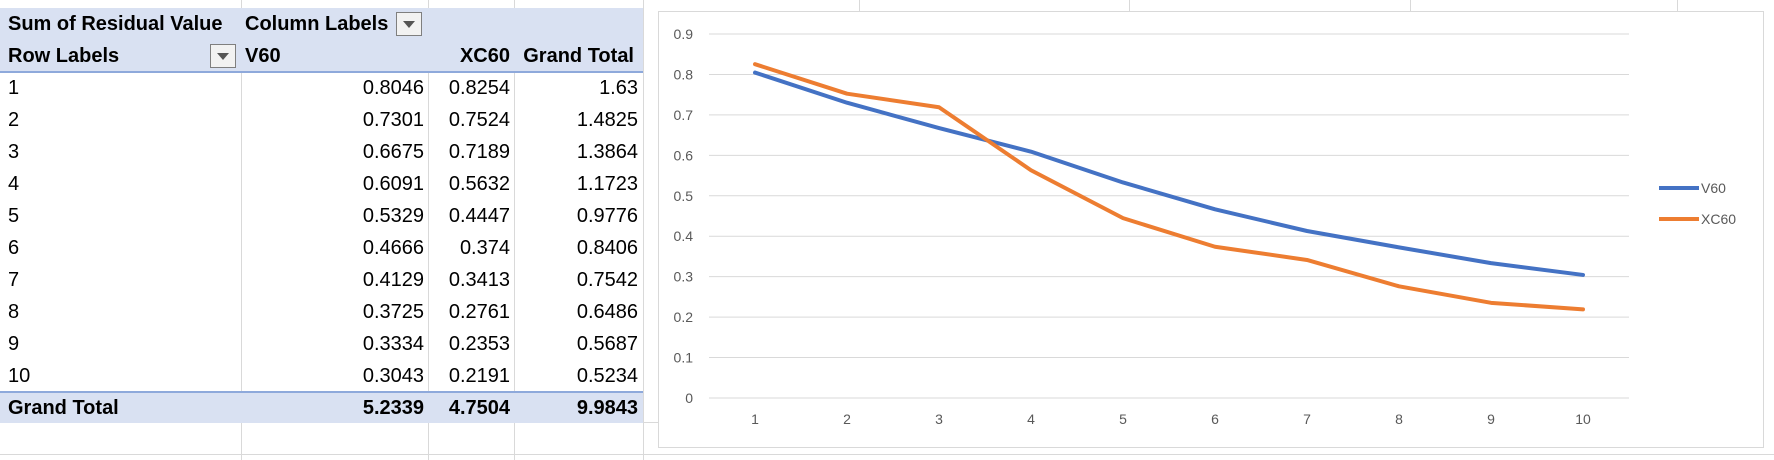 This screenshot has width=1774, height=460. Describe the element at coordinates (1491, 419) in the screenshot. I see `x-tick-label: 9` at that location.